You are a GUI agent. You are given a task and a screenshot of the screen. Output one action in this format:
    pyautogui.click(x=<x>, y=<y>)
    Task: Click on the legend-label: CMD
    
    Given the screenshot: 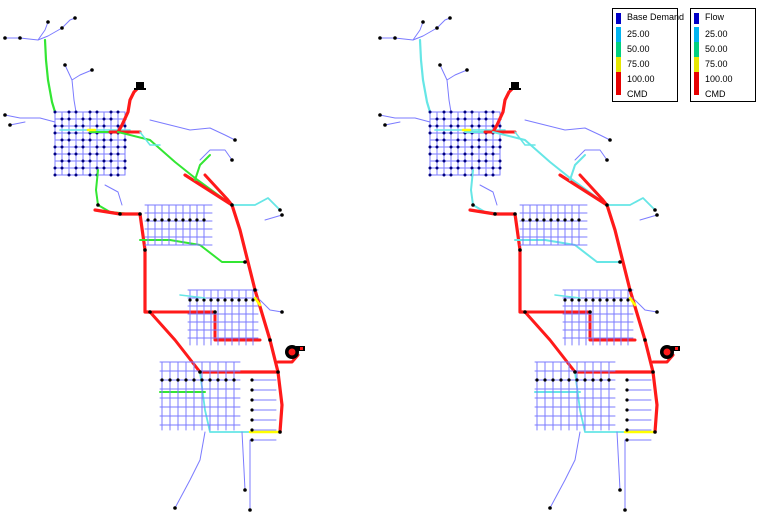 What is the action you would take?
    pyautogui.click(x=715, y=94)
    